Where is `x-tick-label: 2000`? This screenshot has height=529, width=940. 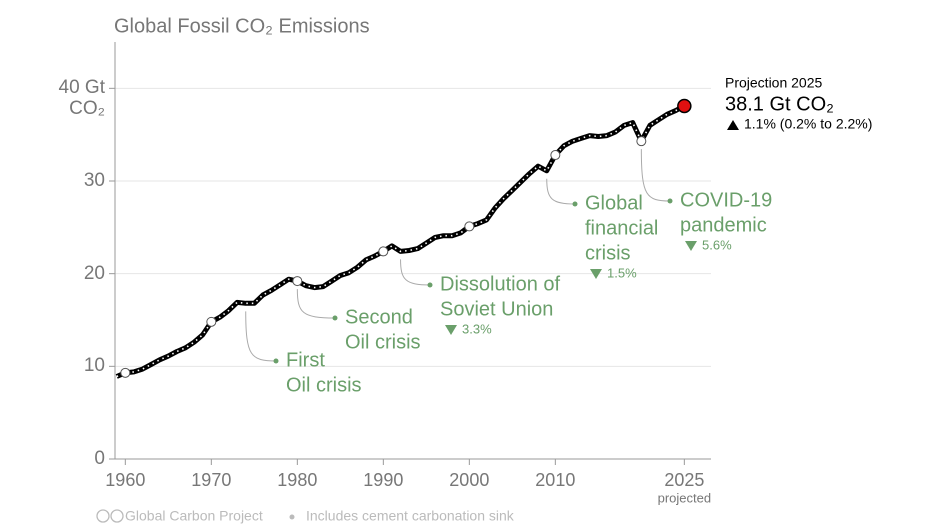 x-tick-label: 2000 is located at coordinates (469, 480).